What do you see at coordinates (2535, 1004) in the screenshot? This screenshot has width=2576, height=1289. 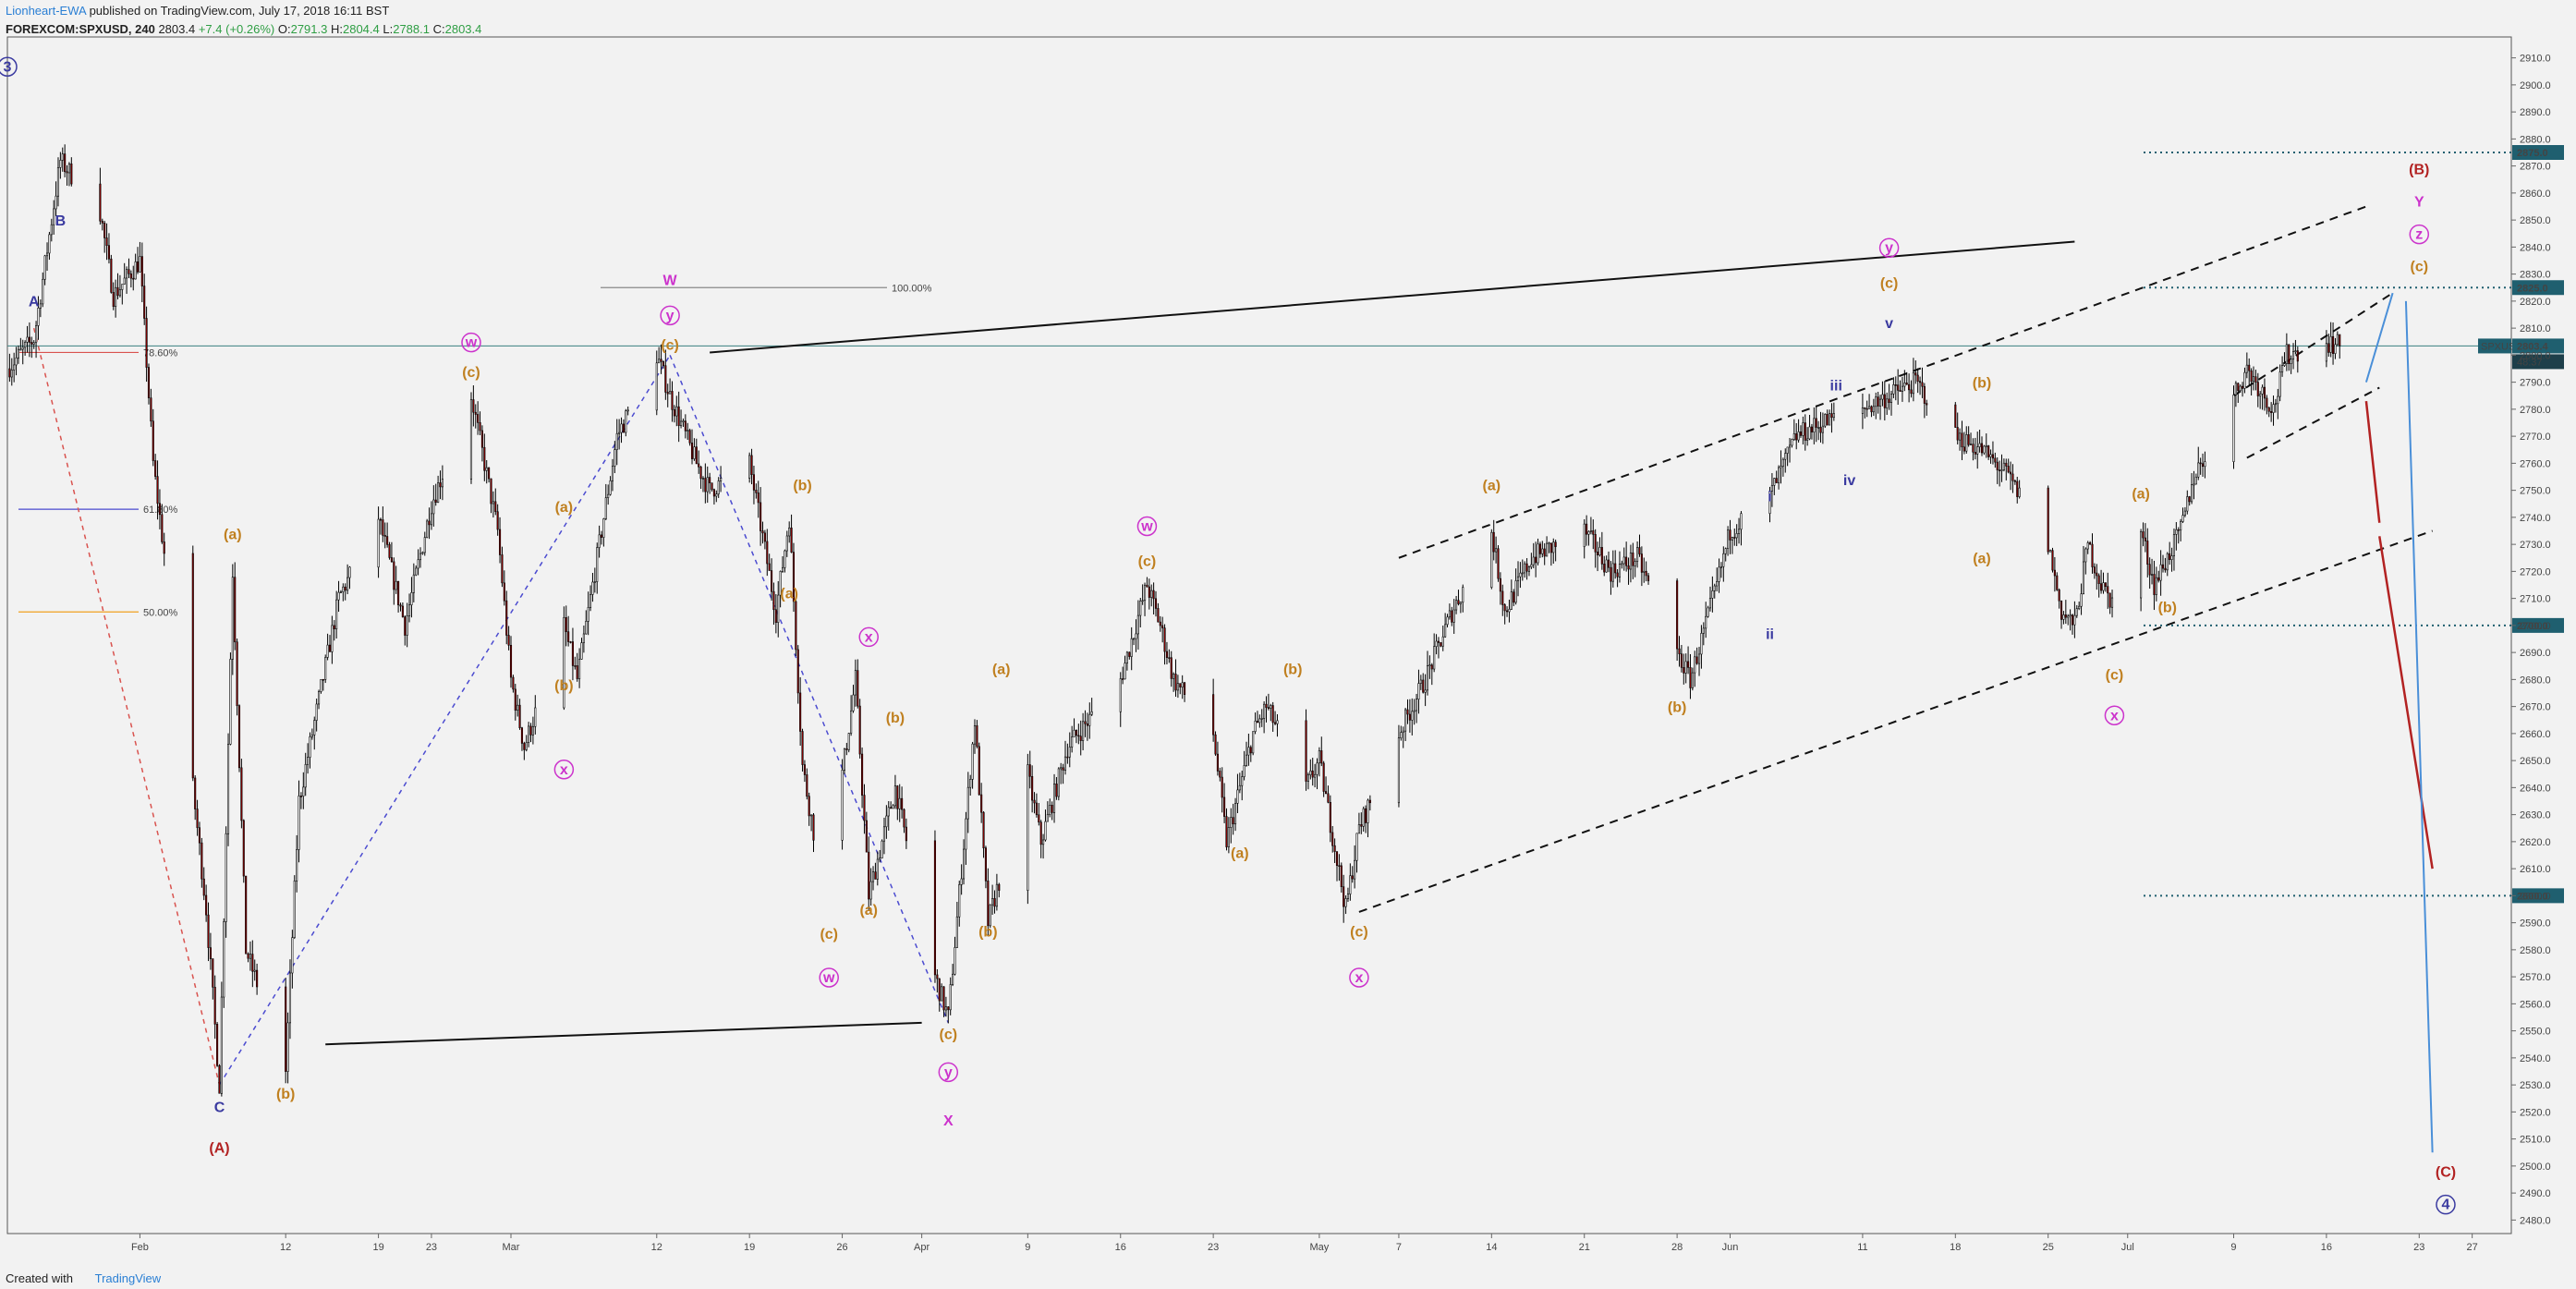 I see `y-tick-label: 2560.0` at bounding box center [2535, 1004].